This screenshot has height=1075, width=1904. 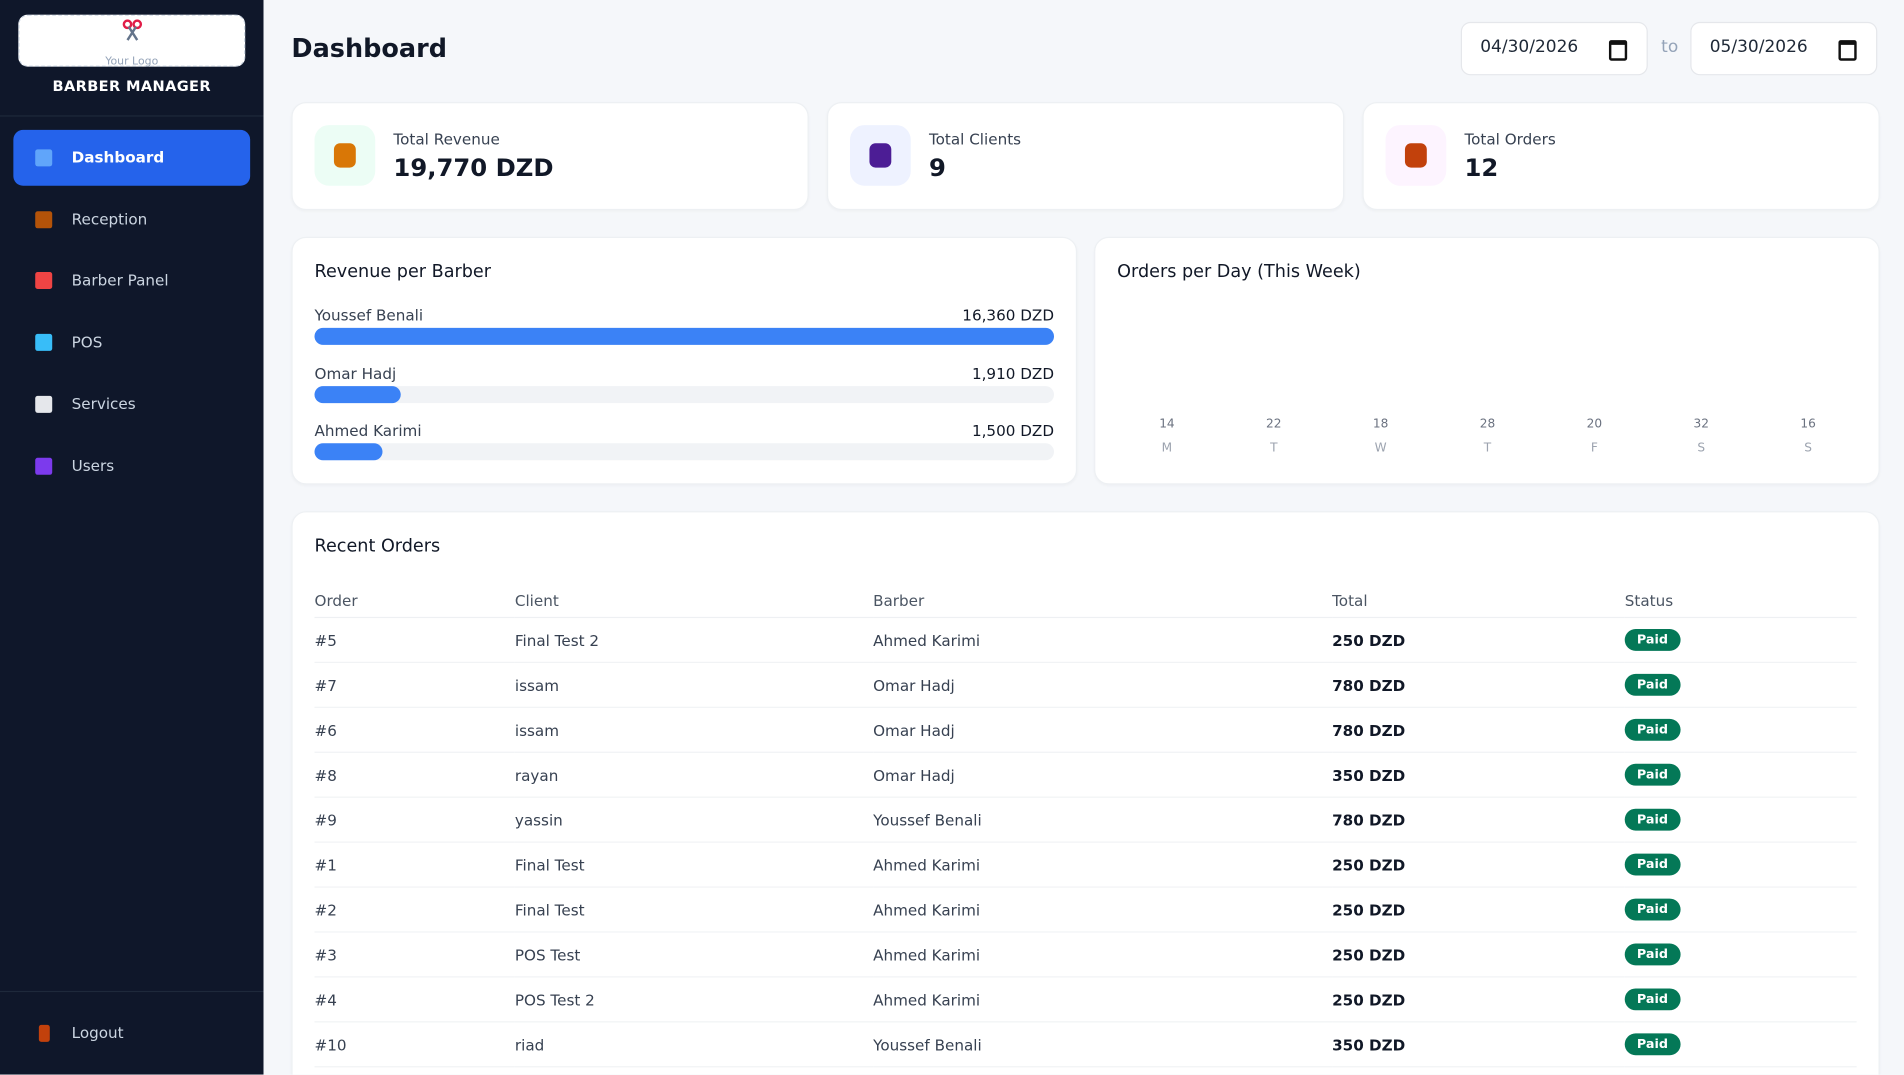 I want to click on barber-name: Omar Hadj, so click(x=355, y=372).